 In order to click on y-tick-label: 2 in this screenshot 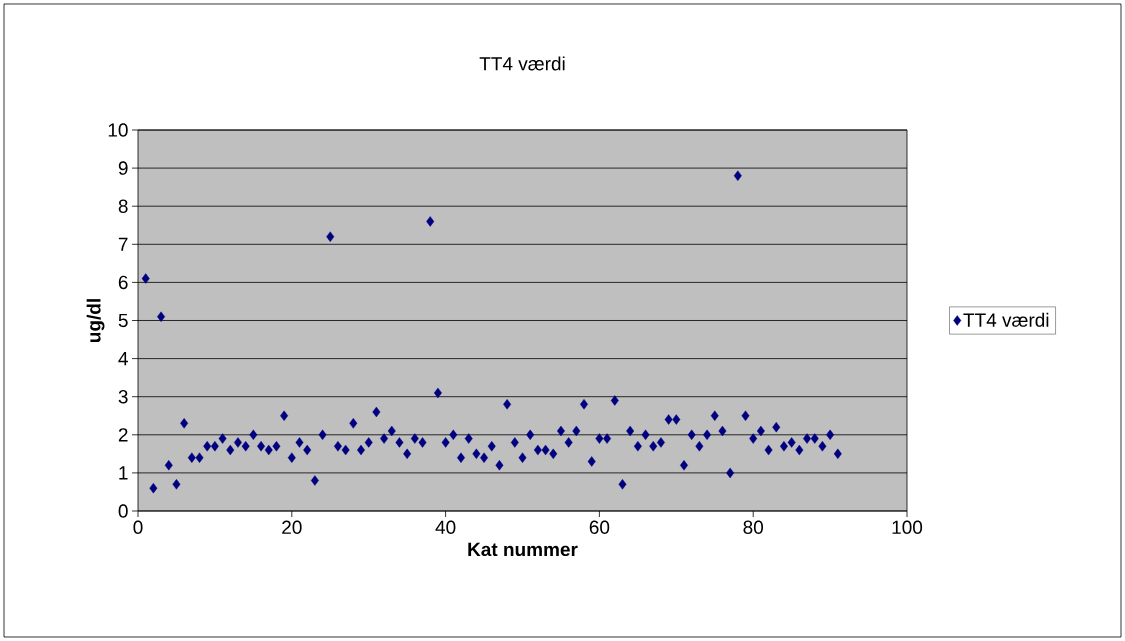, I will do `click(123, 435)`.